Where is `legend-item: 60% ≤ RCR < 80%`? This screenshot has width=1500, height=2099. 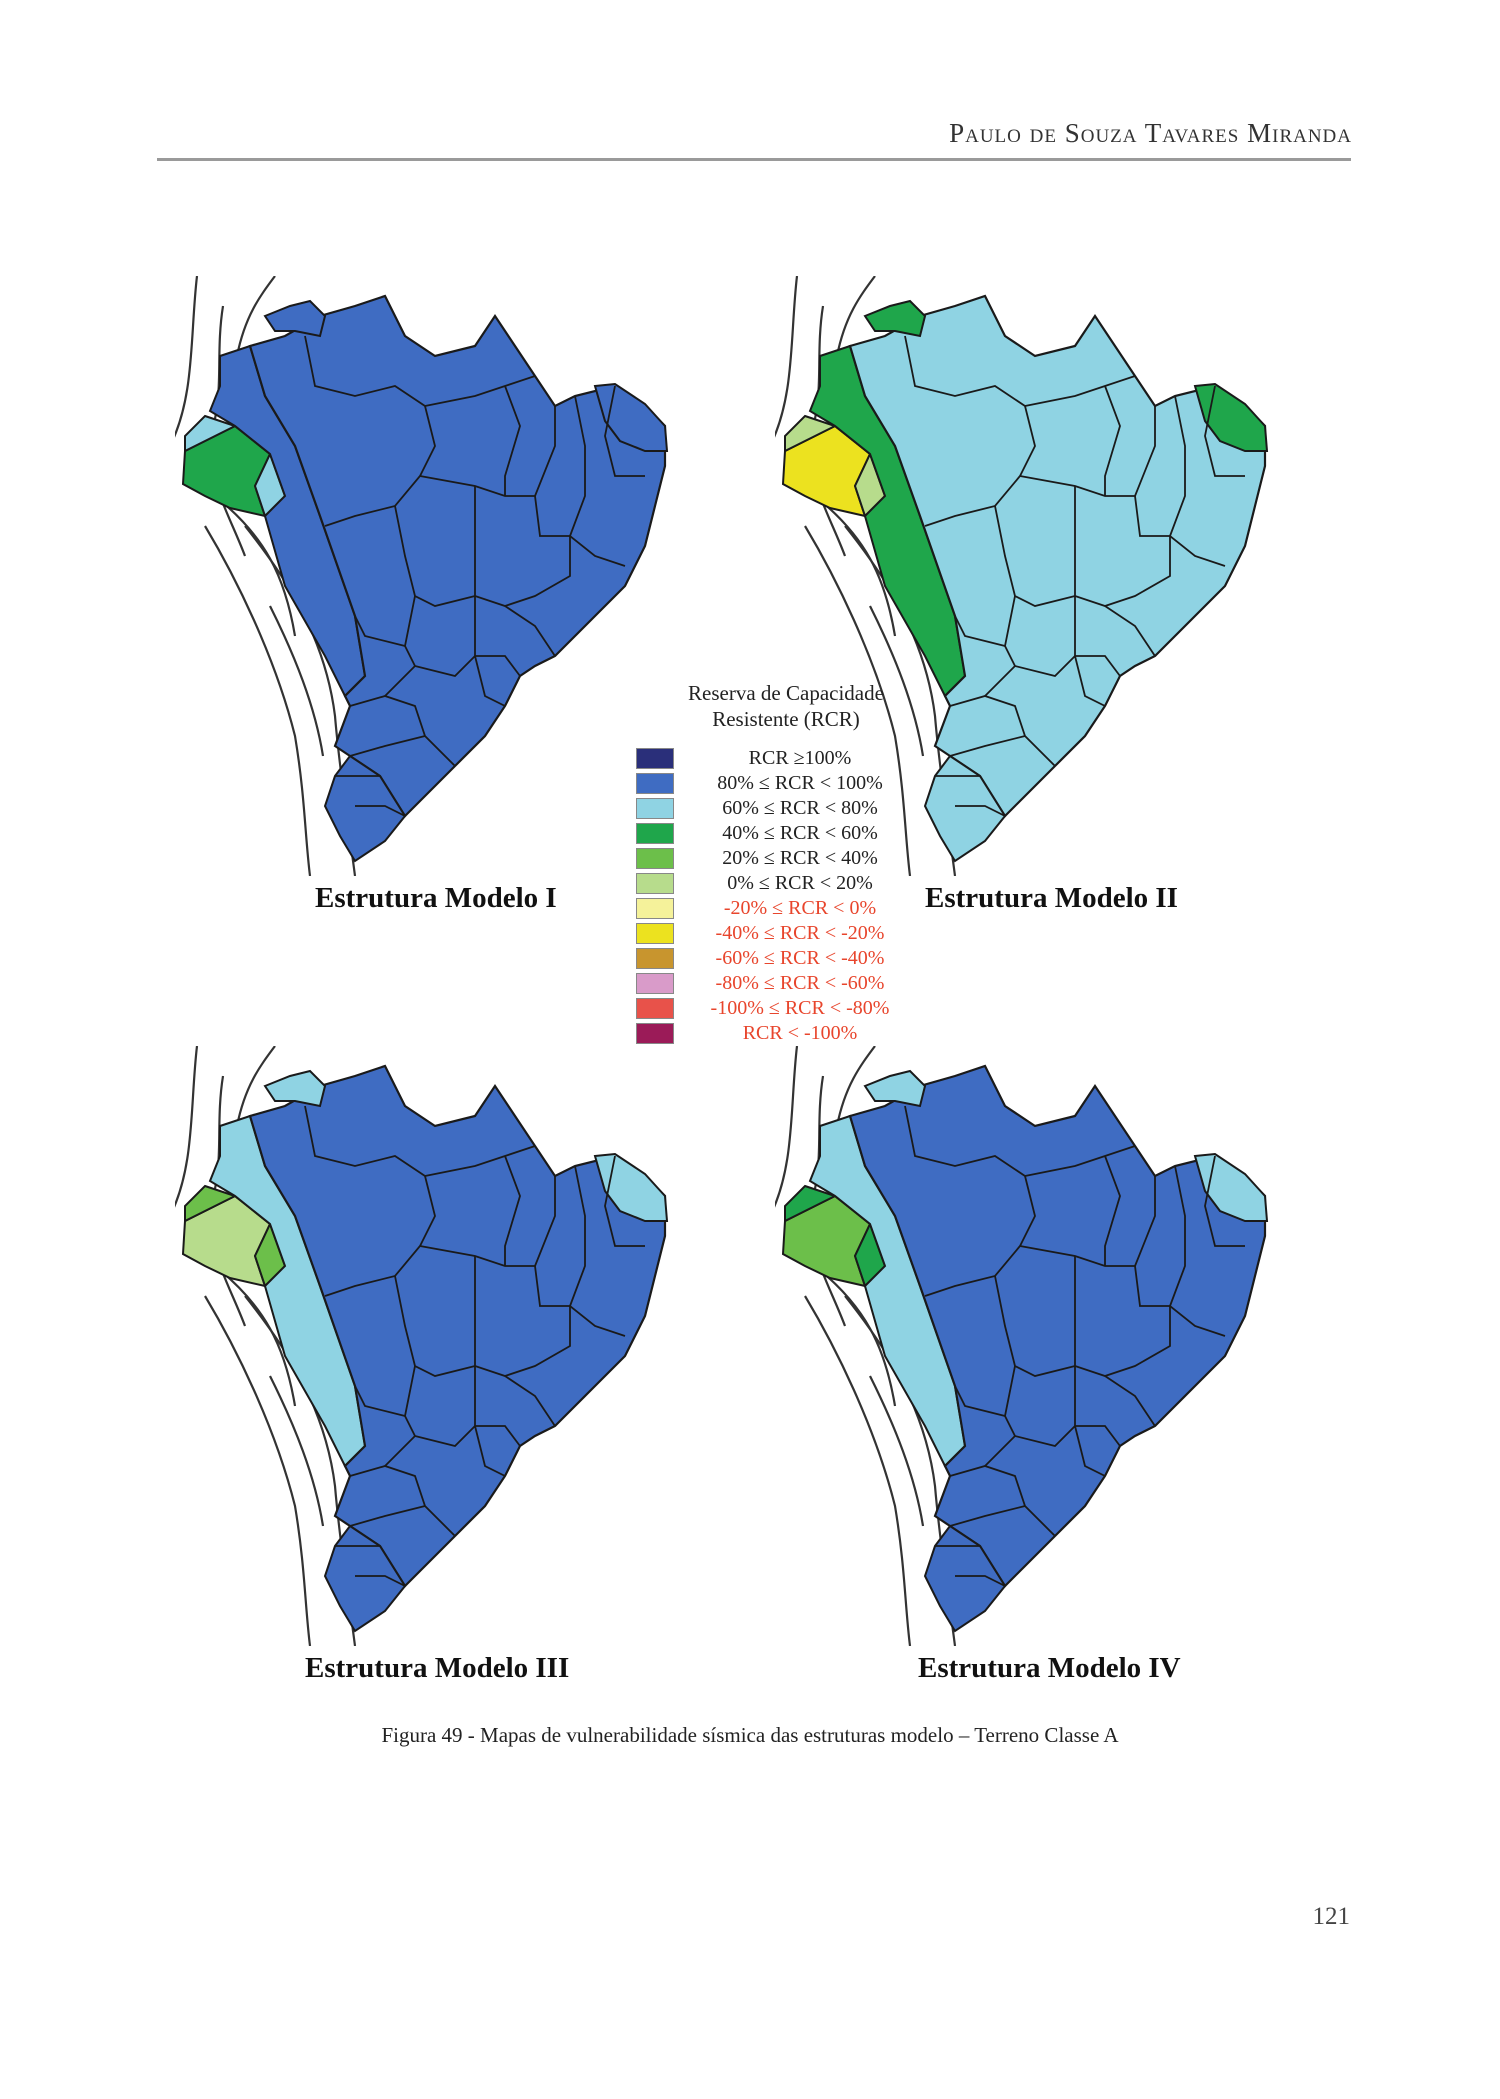
legend-item: 60% ≤ RCR < 80% is located at coordinates (778, 808).